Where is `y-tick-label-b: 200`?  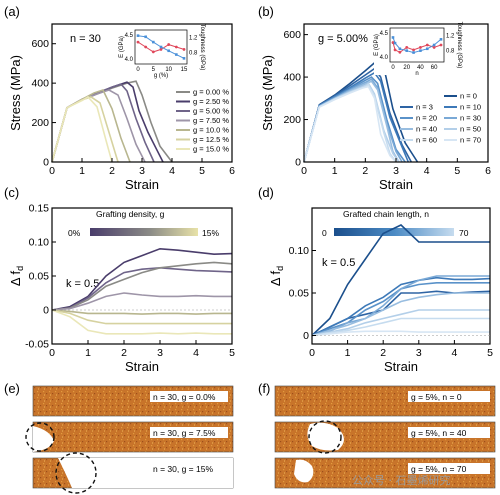 y-tick-label-b: 200 is located at coordinates (292, 120).